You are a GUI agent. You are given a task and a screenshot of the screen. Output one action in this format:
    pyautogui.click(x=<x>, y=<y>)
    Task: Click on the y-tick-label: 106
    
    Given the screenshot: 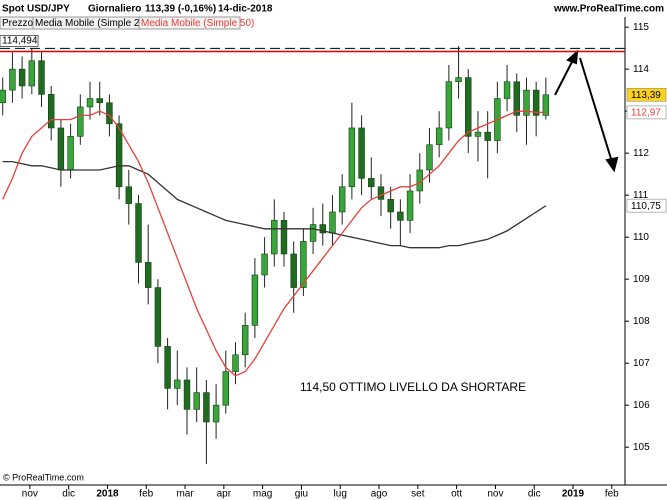 What is the action you would take?
    pyautogui.click(x=641, y=405)
    